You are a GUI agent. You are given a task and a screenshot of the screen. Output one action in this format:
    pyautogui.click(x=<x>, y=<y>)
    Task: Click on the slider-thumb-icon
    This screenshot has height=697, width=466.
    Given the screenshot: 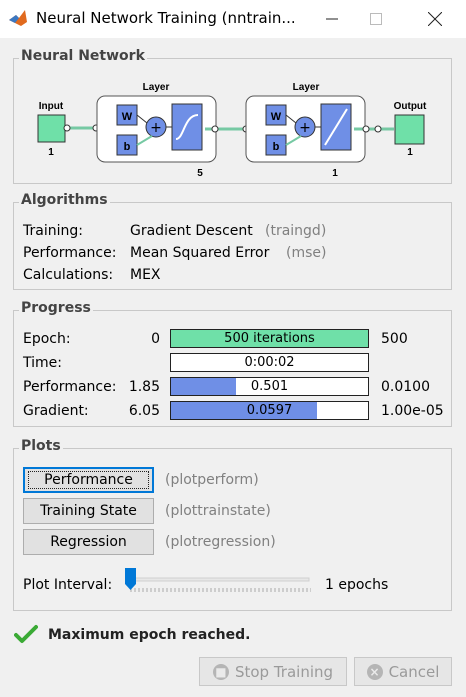 What is the action you would take?
    pyautogui.click(x=130, y=579)
    